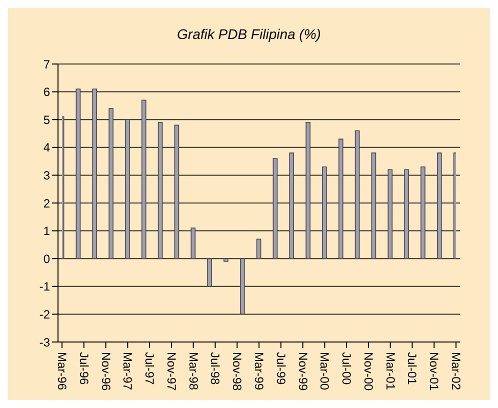 This screenshot has width=498, height=408. What do you see at coordinates (105, 372) in the screenshot?
I see `x-tick-label: Nov-96` at bounding box center [105, 372].